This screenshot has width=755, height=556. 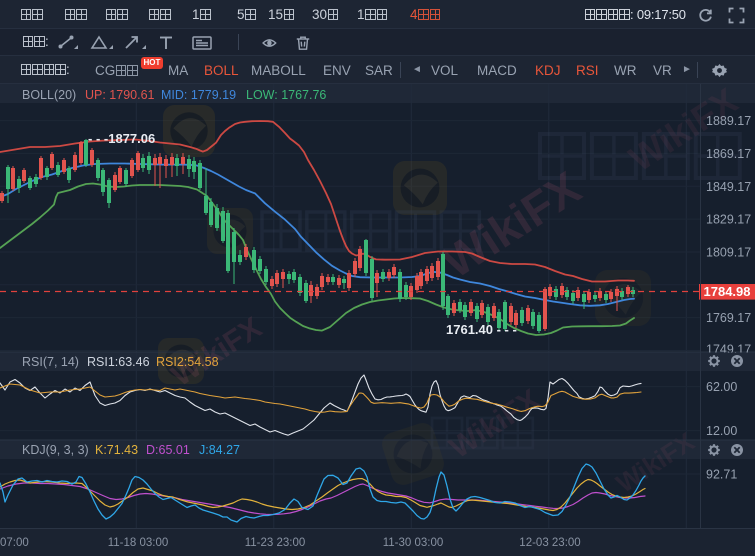 I want to click on svg-text: 1849.17, so click(x=728, y=187).